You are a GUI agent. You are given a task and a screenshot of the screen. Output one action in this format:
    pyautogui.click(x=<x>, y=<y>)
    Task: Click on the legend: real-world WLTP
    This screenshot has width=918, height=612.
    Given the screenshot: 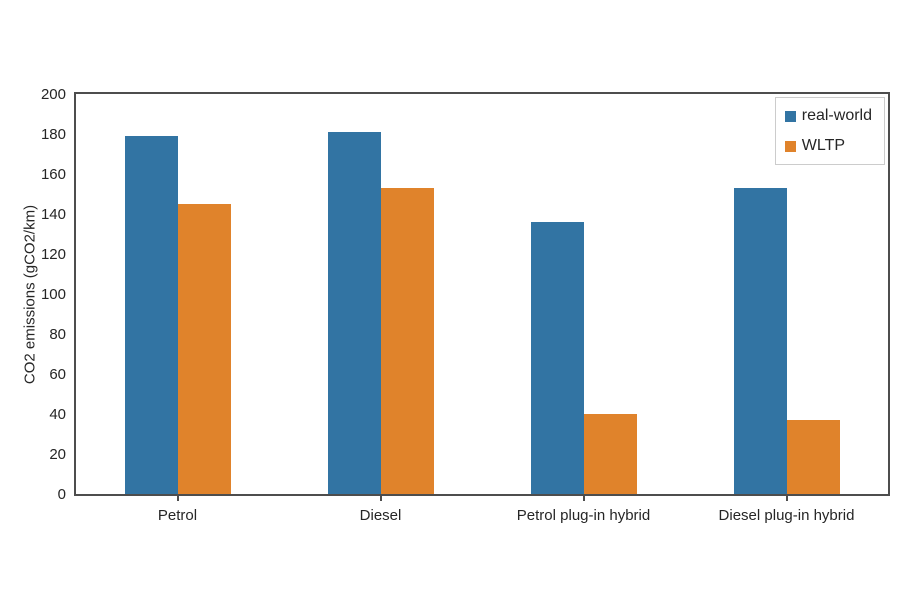 What is the action you would take?
    pyautogui.click(x=829, y=131)
    